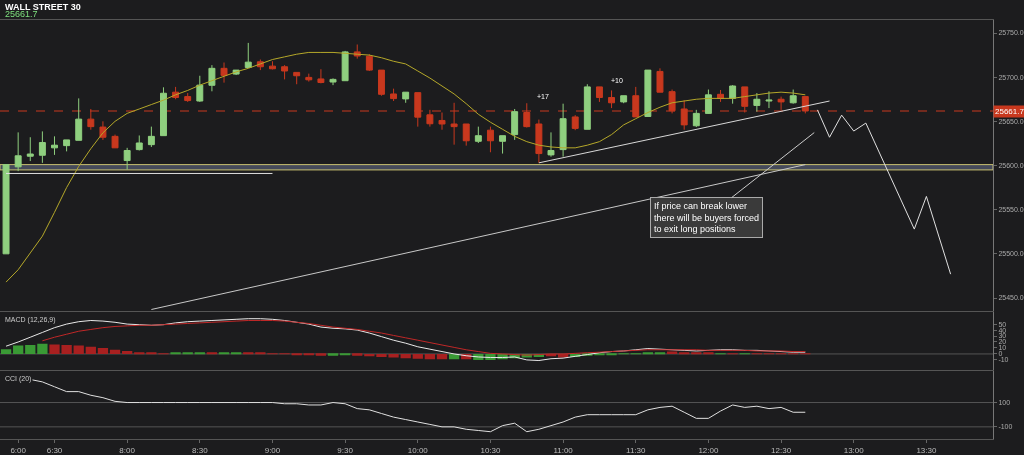 The image size is (1024, 455). Describe the element at coordinates (418, 450) in the screenshot. I see `x-tick-label: 10:00` at that location.